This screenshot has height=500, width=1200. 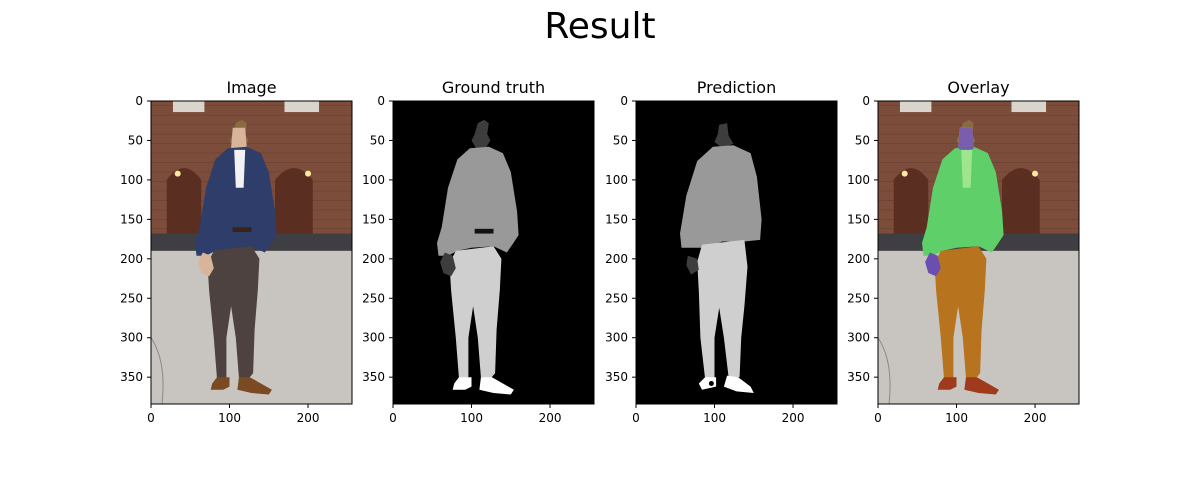 What do you see at coordinates (493, 87) in the screenshot?
I see `axes-title: Ground truth` at bounding box center [493, 87].